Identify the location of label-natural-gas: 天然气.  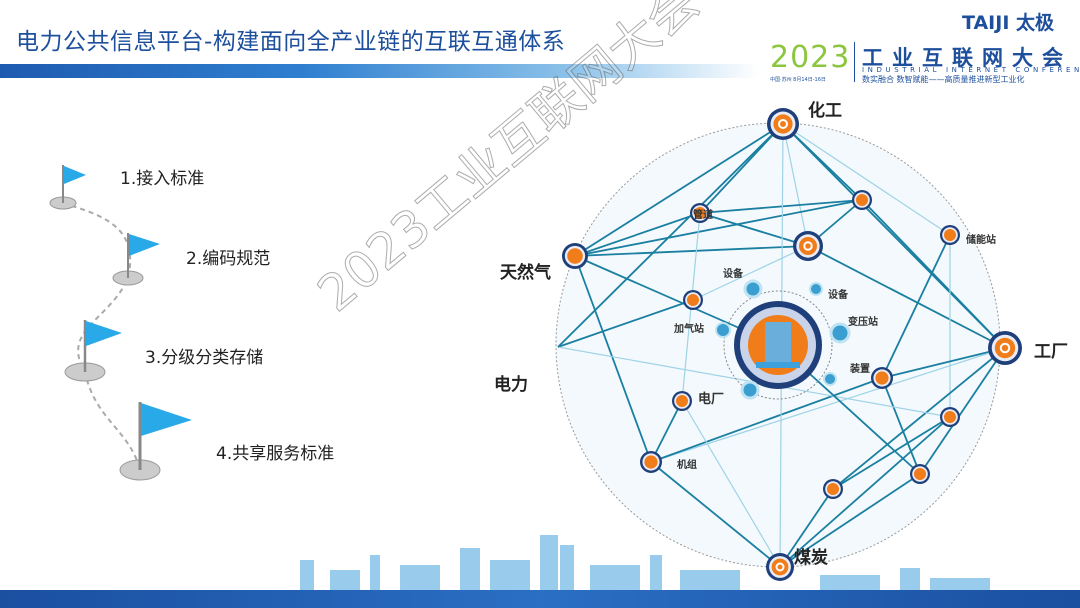
(525, 273).